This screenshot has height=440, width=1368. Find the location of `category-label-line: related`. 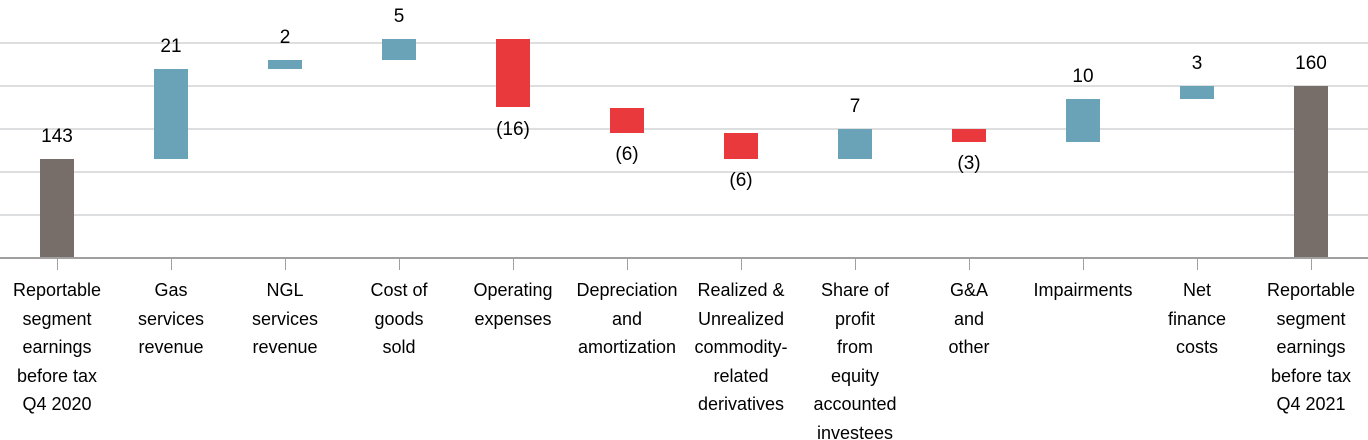

category-label-line: related is located at coordinates (741, 375).